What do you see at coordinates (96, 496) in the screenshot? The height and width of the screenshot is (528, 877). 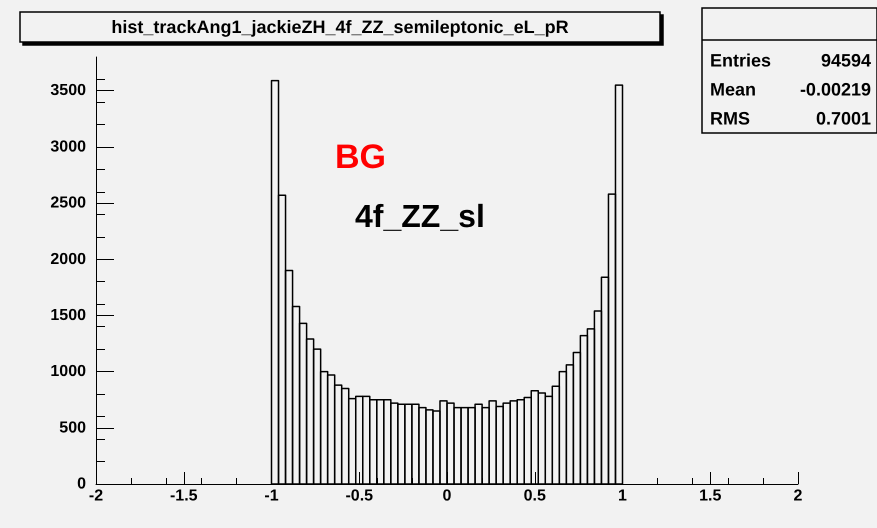 I see `x-tick-label: -2` at bounding box center [96, 496].